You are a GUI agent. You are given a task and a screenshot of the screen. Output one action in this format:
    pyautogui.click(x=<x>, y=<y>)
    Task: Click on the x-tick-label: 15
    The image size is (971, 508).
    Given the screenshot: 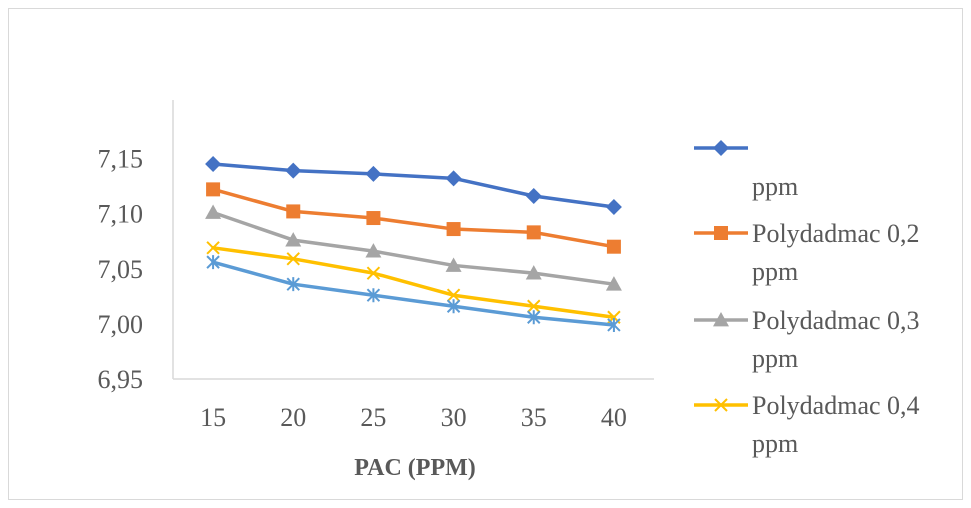 What is the action you would take?
    pyautogui.click(x=213, y=417)
    